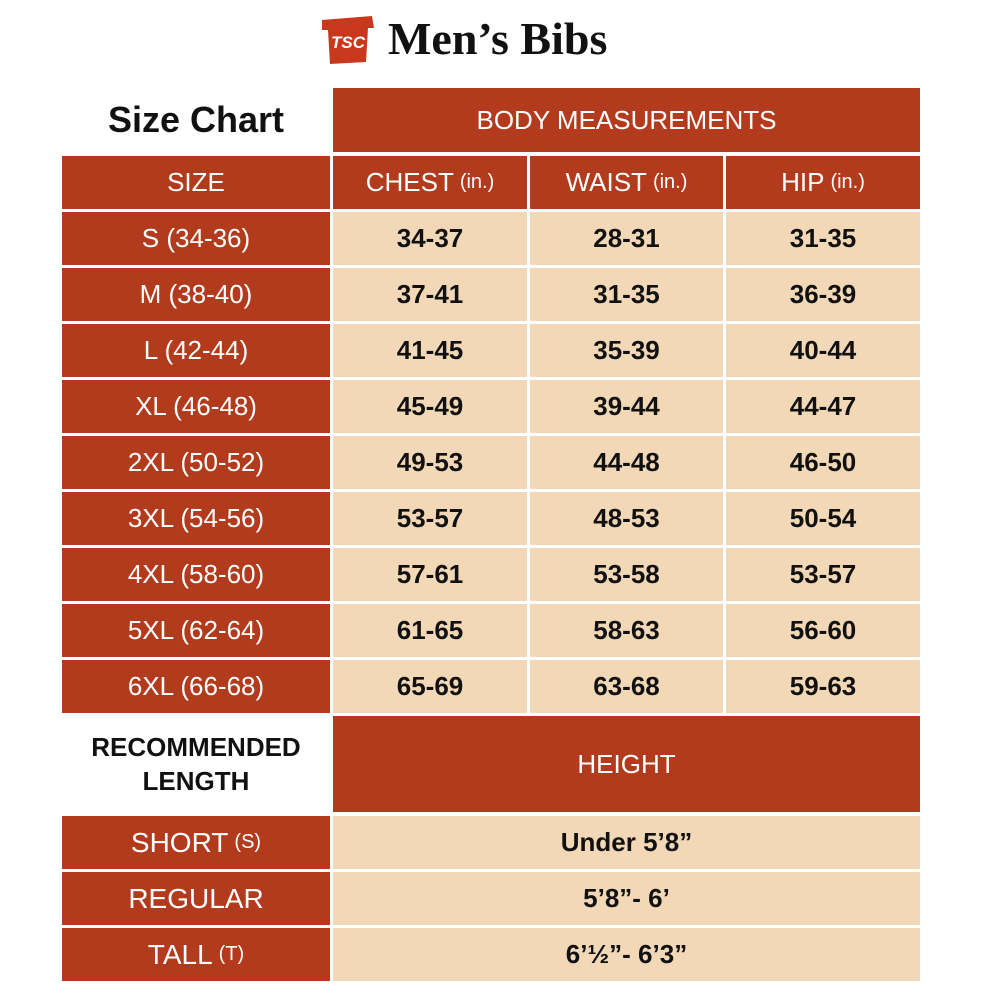 The width and height of the screenshot is (981, 1000). I want to click on size-cell: M (38-40), so click(196, 294).